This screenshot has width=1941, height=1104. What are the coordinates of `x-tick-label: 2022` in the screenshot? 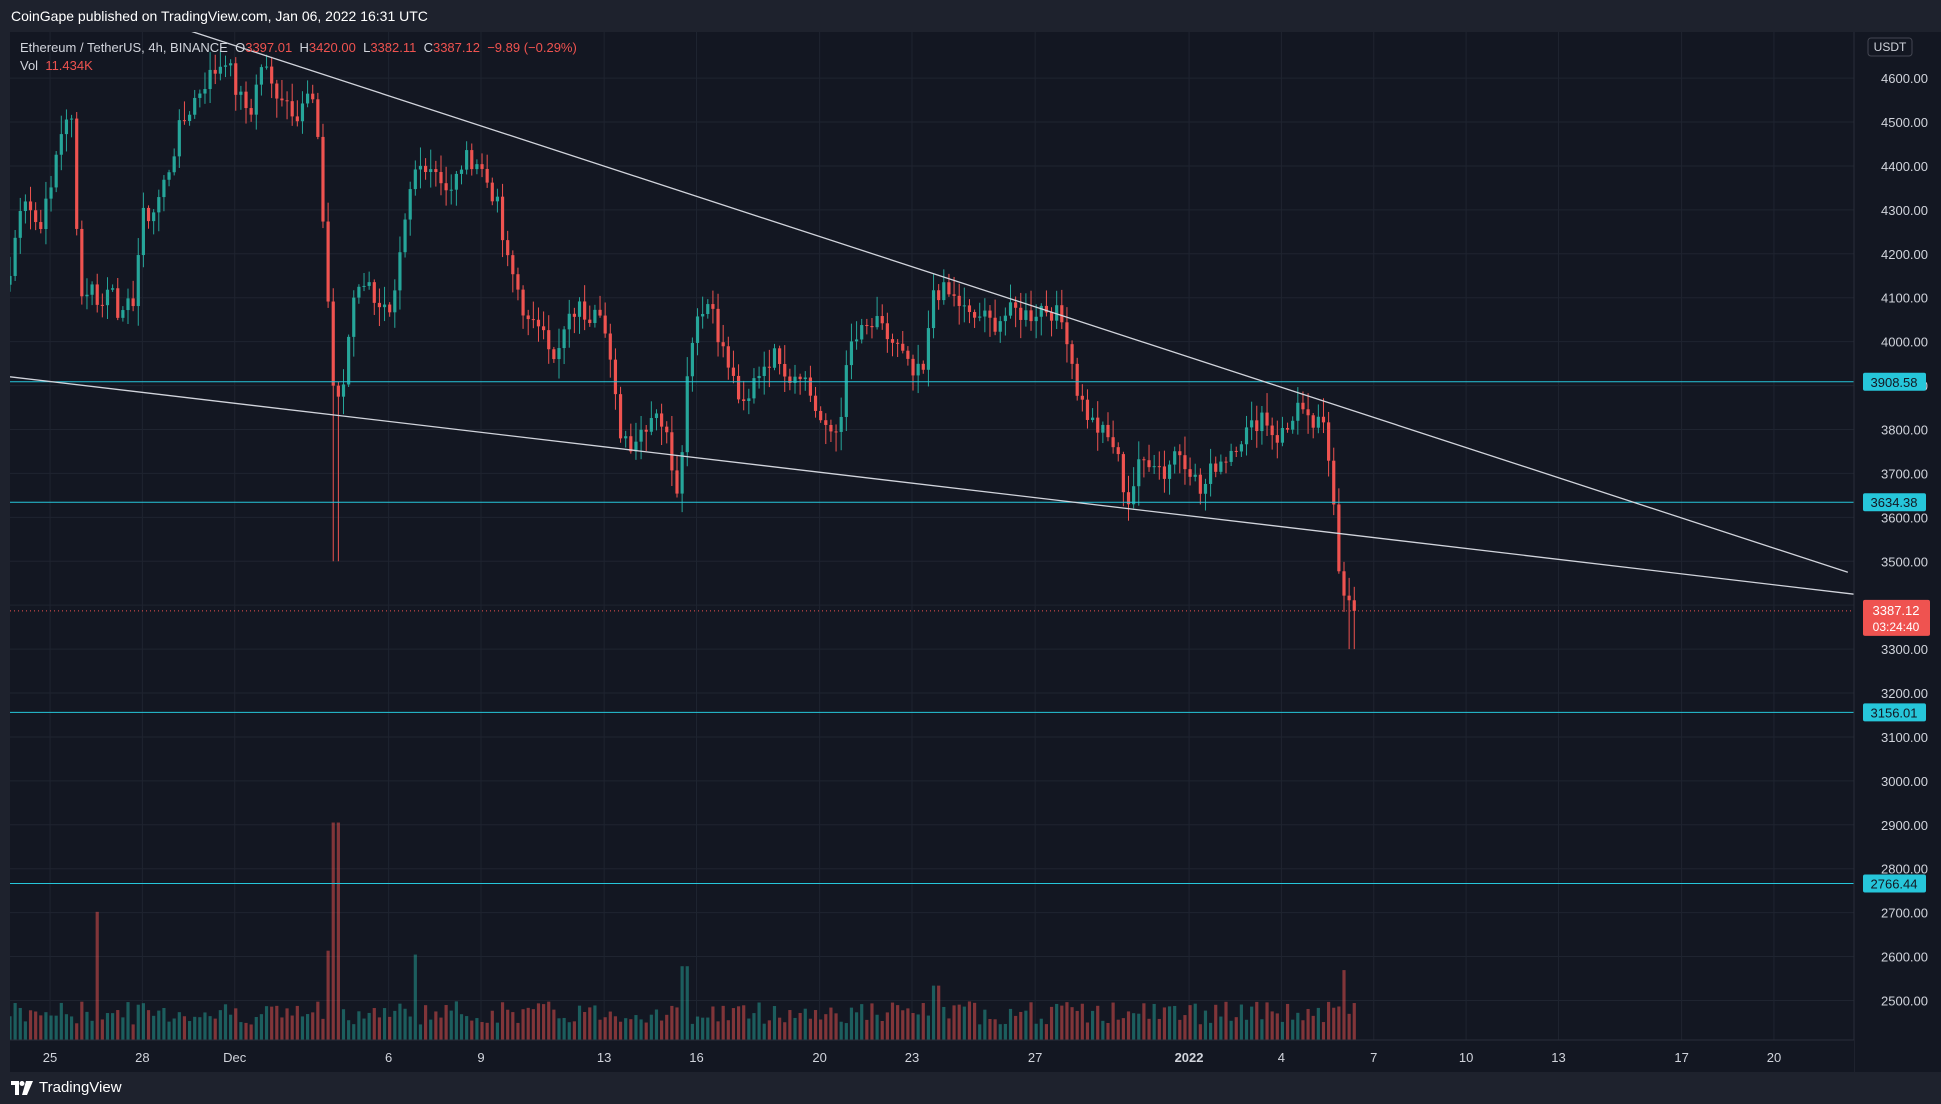 It's located at (1189, 1057).